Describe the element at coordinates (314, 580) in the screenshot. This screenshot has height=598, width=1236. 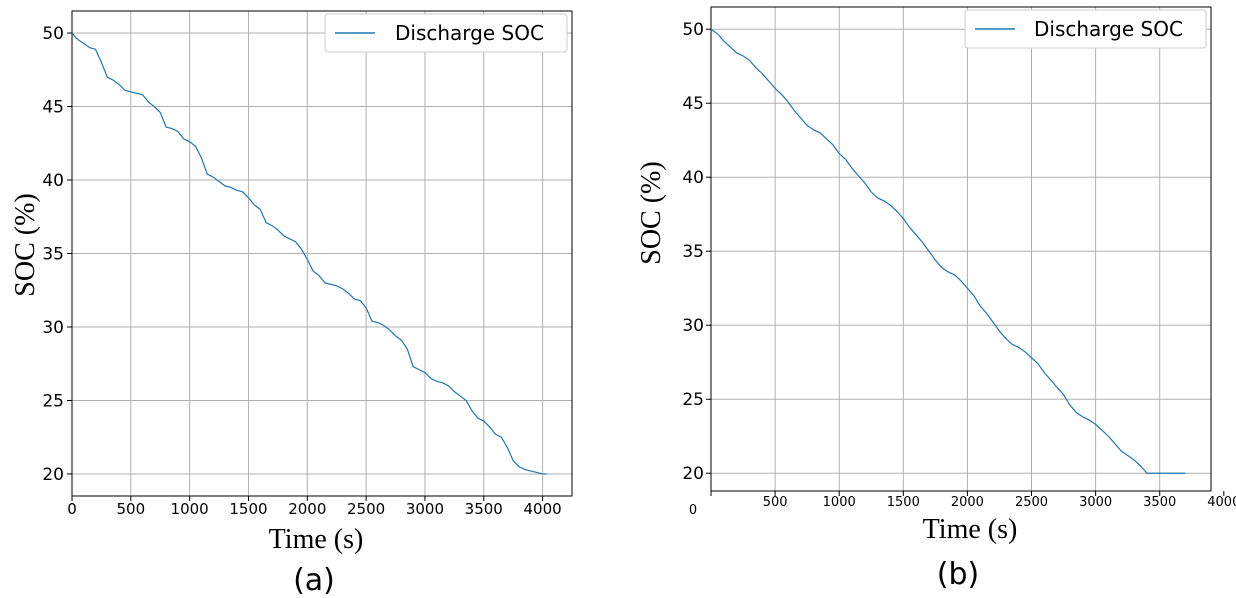
I see `panel-caption: (a)` at that location.